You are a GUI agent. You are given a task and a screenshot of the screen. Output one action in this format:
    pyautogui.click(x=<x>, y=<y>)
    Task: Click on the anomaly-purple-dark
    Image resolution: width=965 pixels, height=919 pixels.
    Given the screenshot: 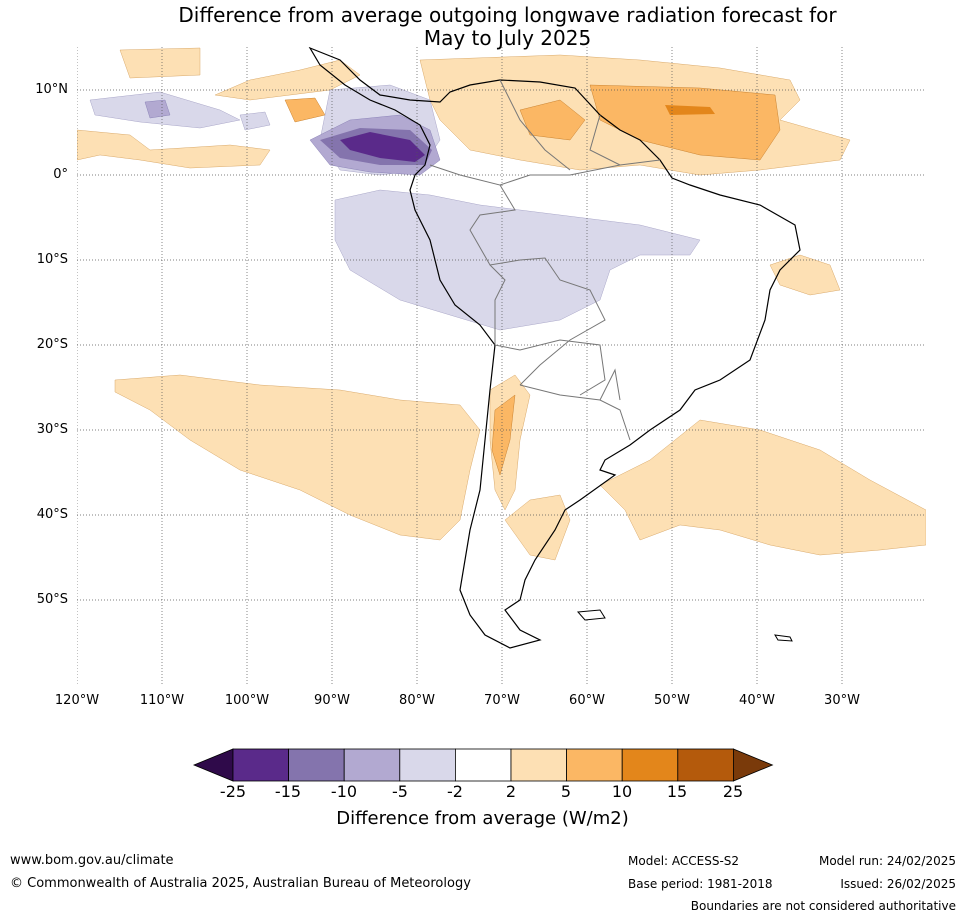 What is the action you would take?
    pyautogui.click(x=382, y=147)
    